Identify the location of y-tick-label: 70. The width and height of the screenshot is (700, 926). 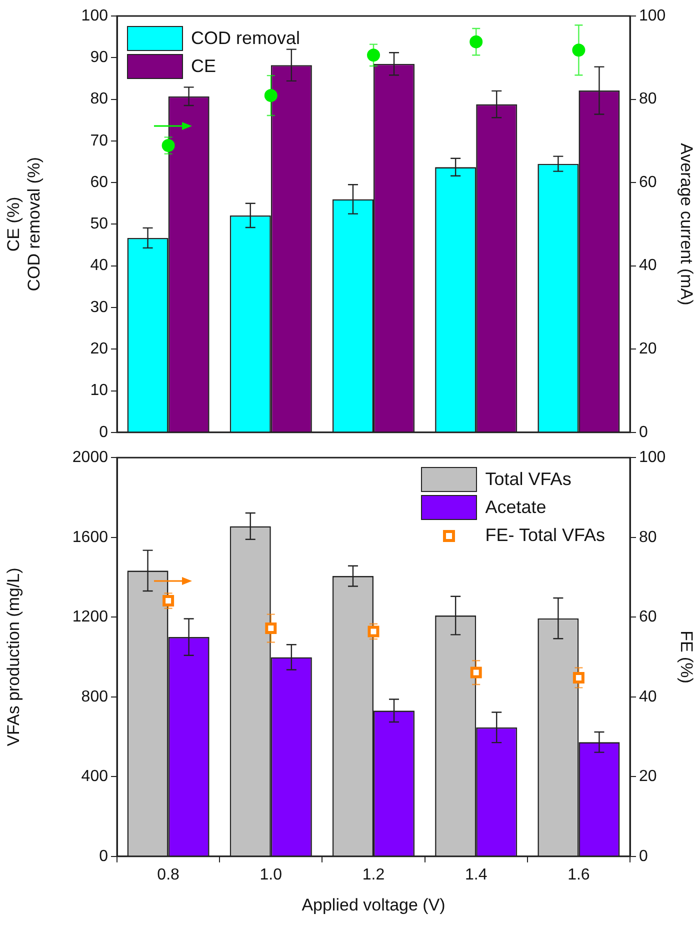
(99, 141).